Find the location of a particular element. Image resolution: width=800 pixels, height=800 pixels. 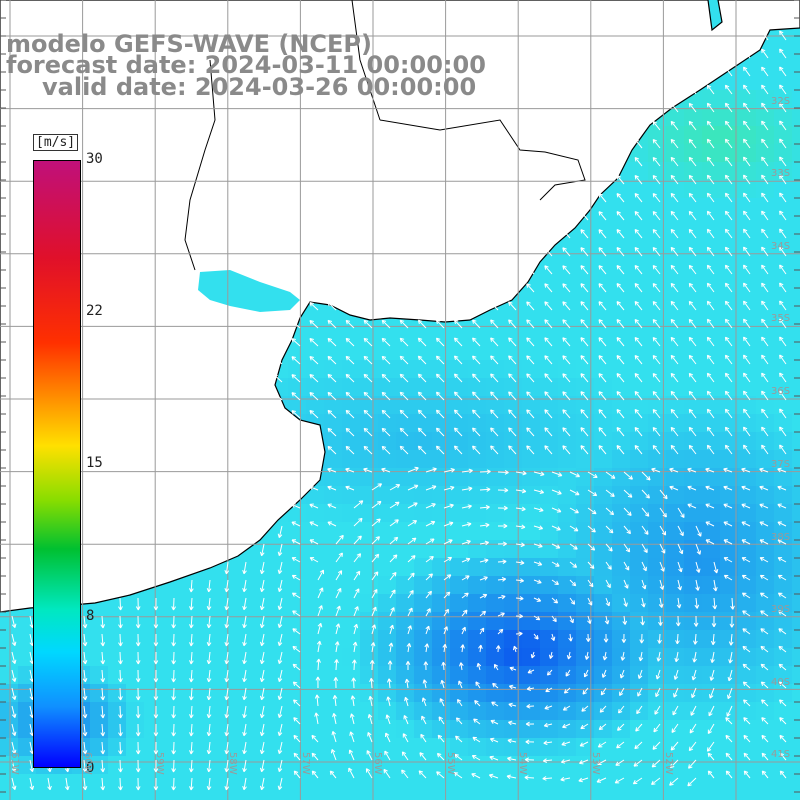

lon-label: 58W is located at coordinates (232, 763).